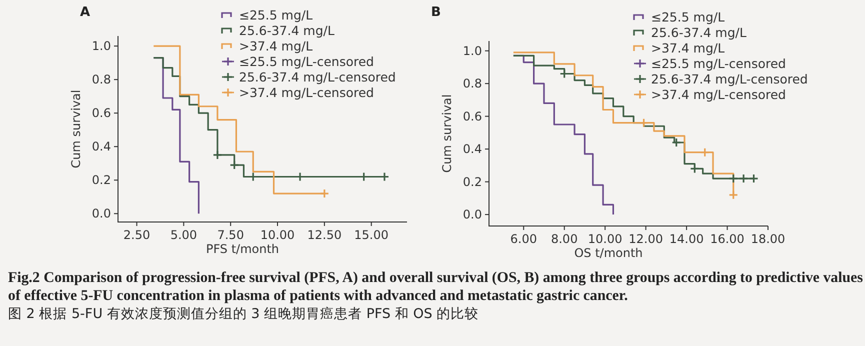  What do you see at coordinates (768, 239) in the screenshot?
I see `x-tick-label: 18.00` at bounding box center [768, 239].